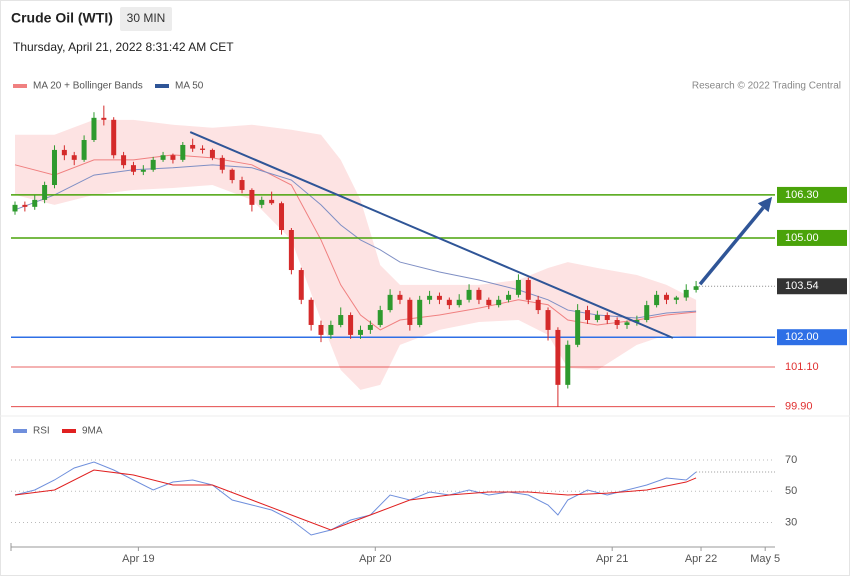 Image resolution: width=850 pixels, height=576 pixels. What do you see at coordinates (766, 86) in the screenshot?
I see `credit: Research © 2022 Trading Central` at bounding box center [766, 86].